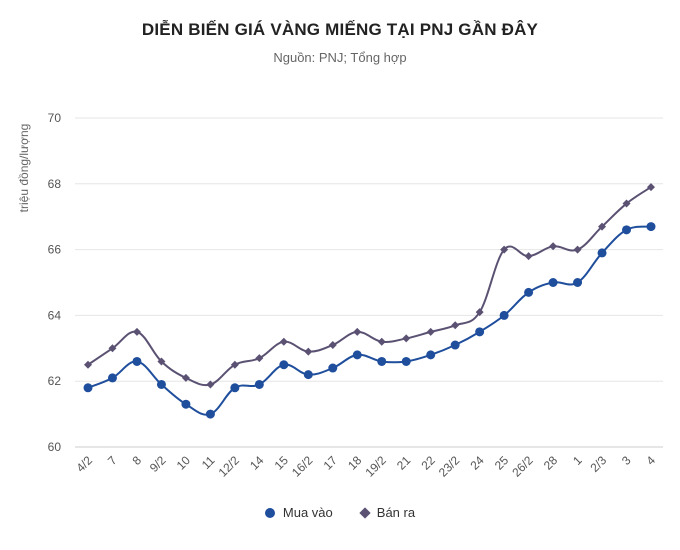 Image resolution: width=680 pixels, height=550 pixels. I want to click on legend-item-mua-vao: Mua vào, so click(298, 512).